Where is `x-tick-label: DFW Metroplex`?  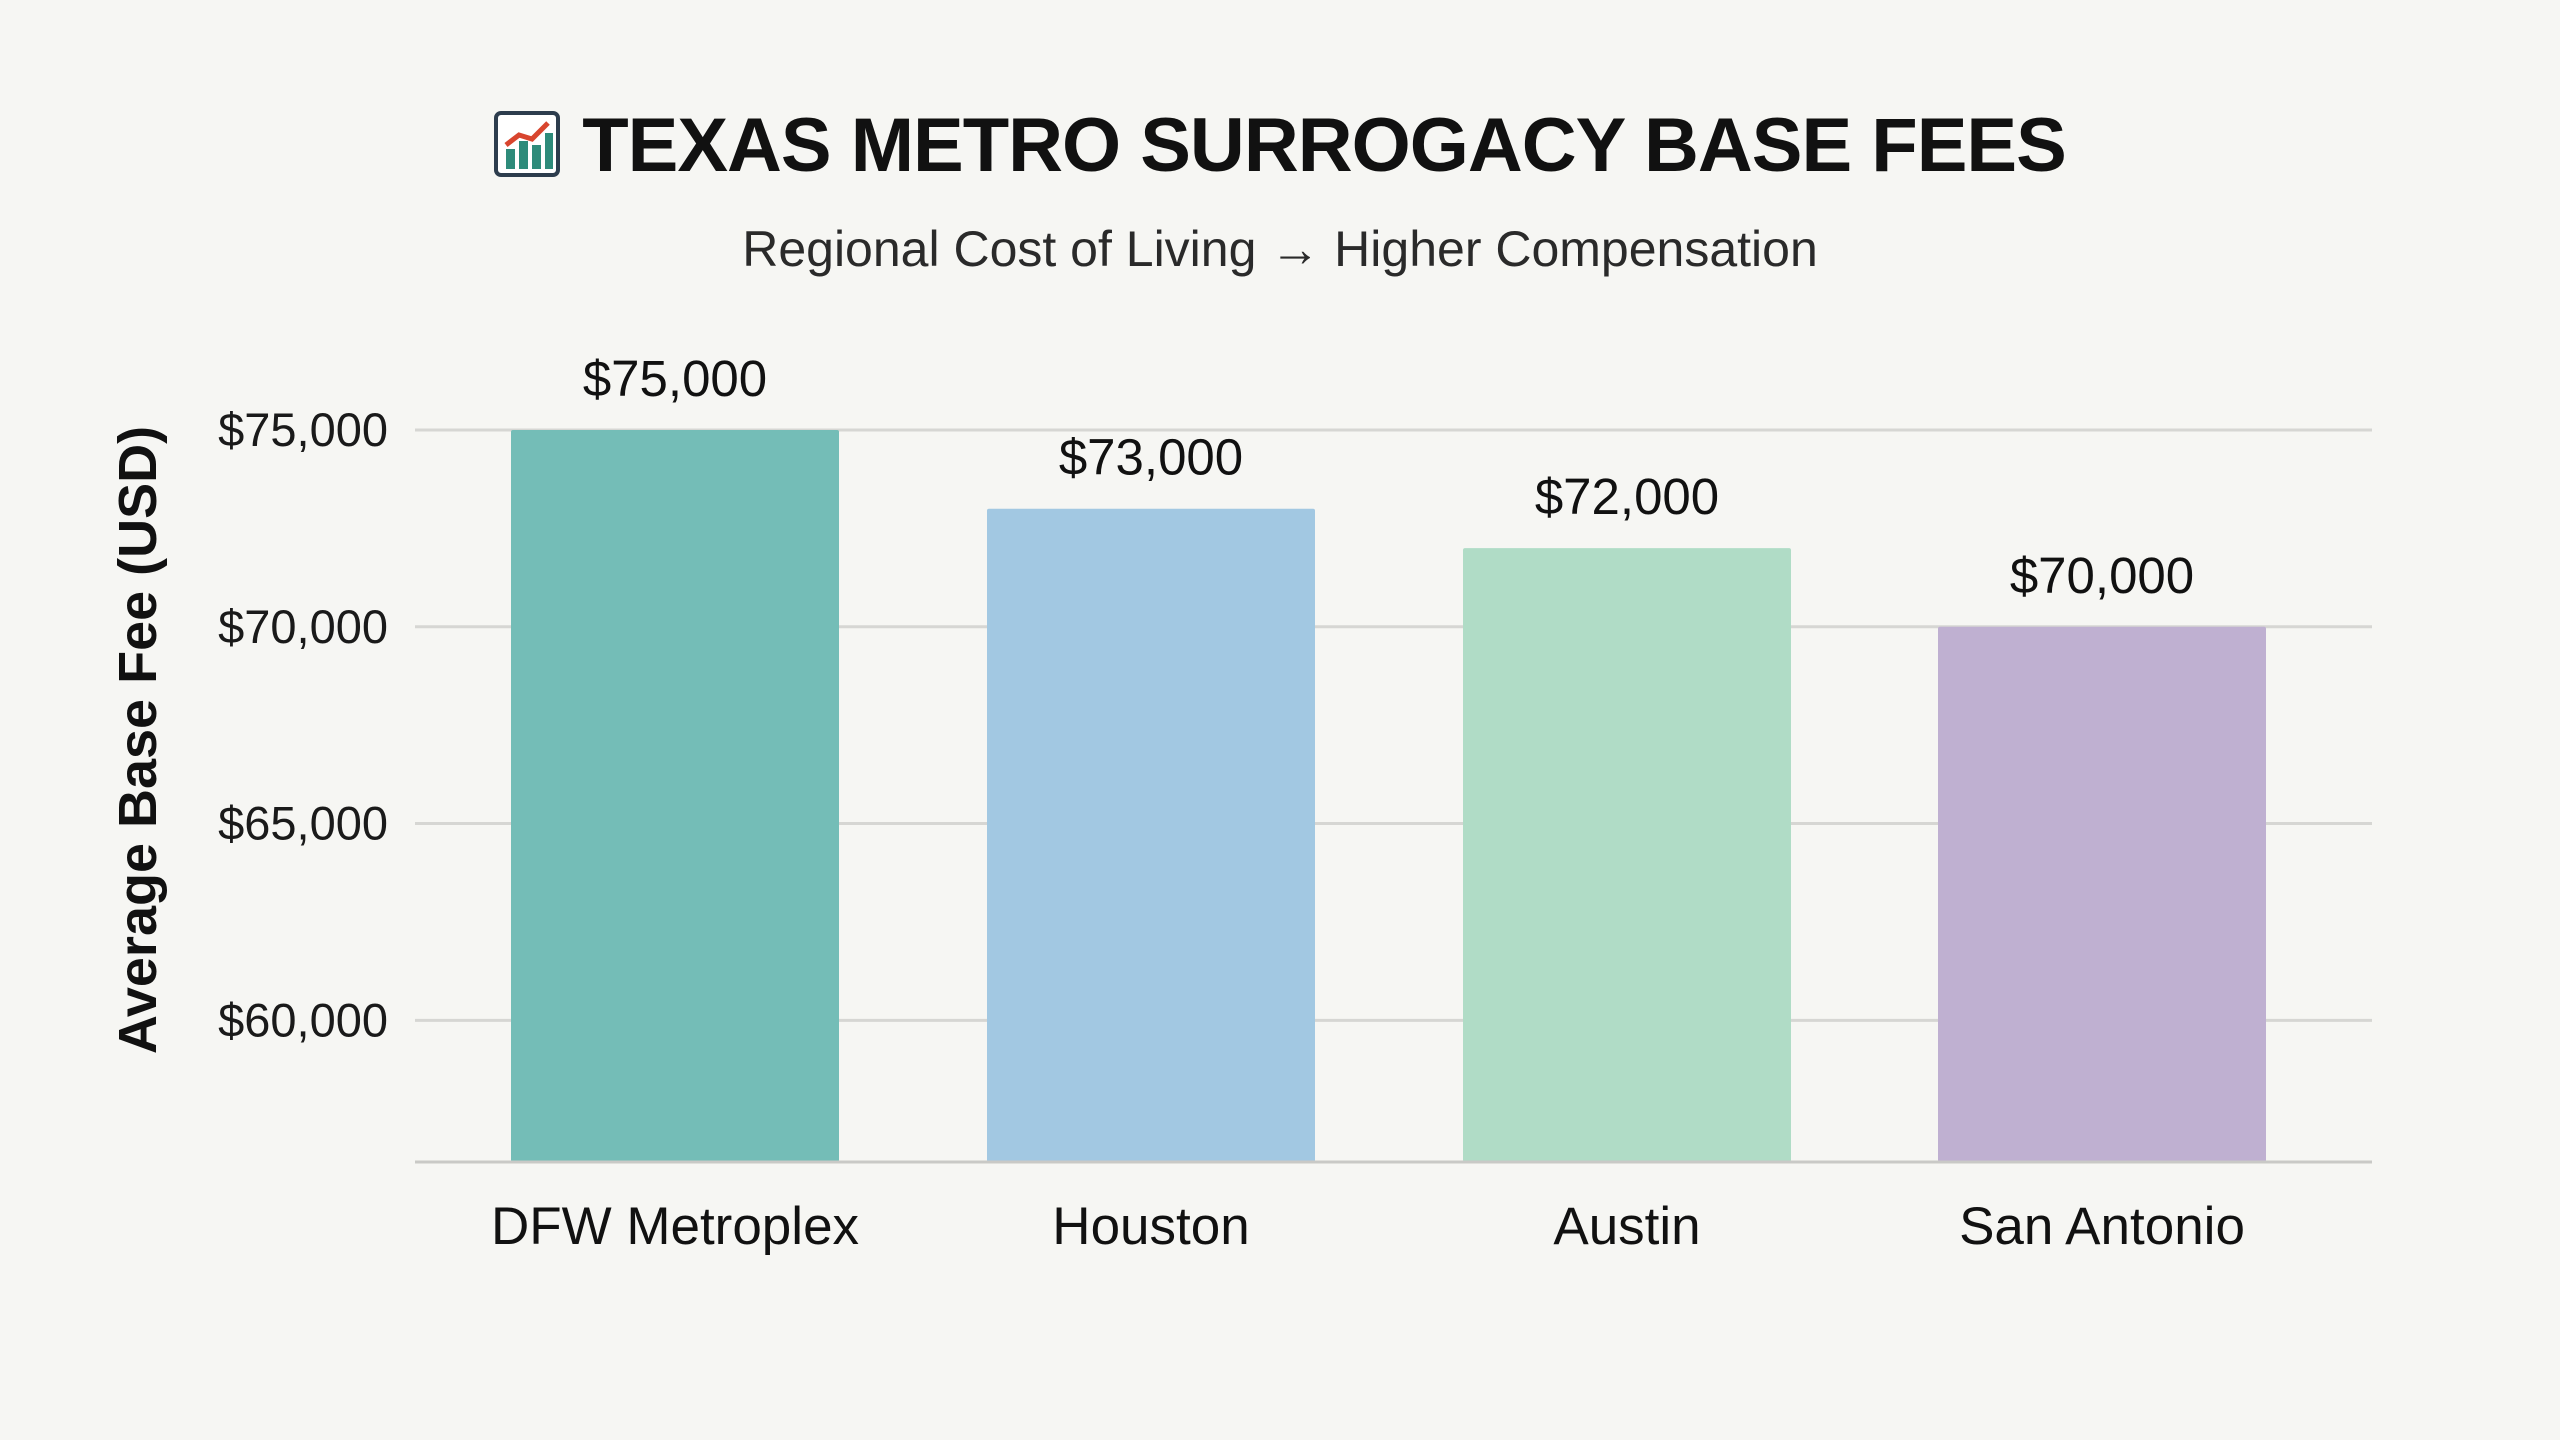 x-tick-label: DFW Metroplex is located at coordinates (675, 1226).